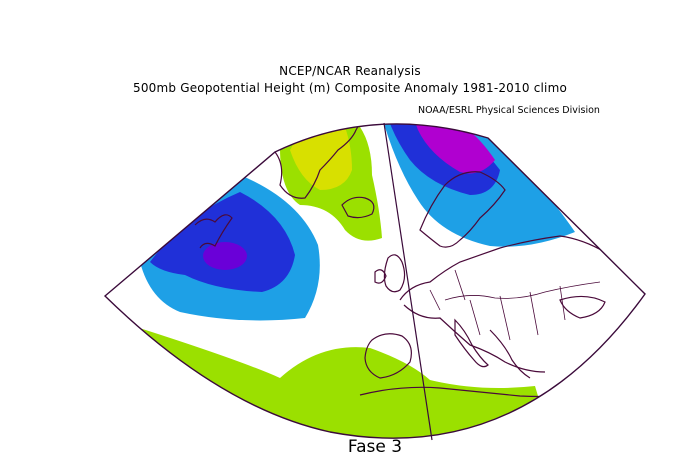  Describe the element at coordinates (318, 161) in the screenshot. I see `coast-greenland` at that location.